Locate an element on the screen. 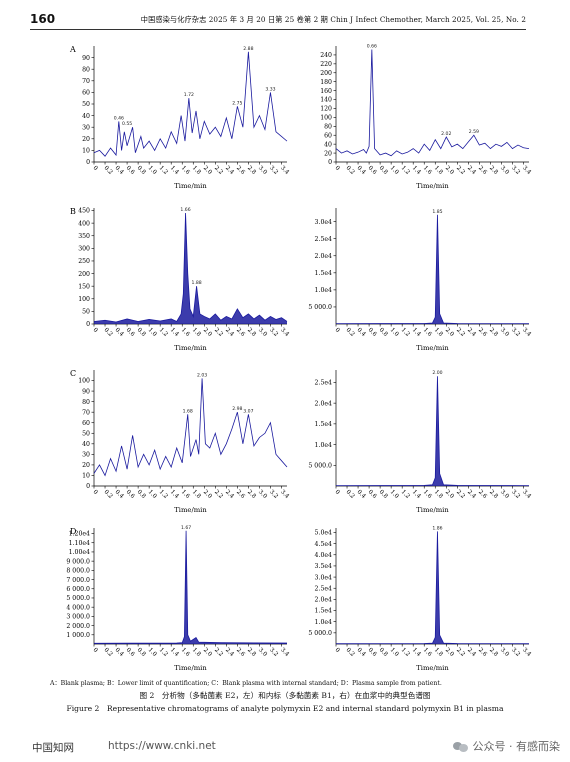  page-number: 160 is located at coordinates (43, 19).